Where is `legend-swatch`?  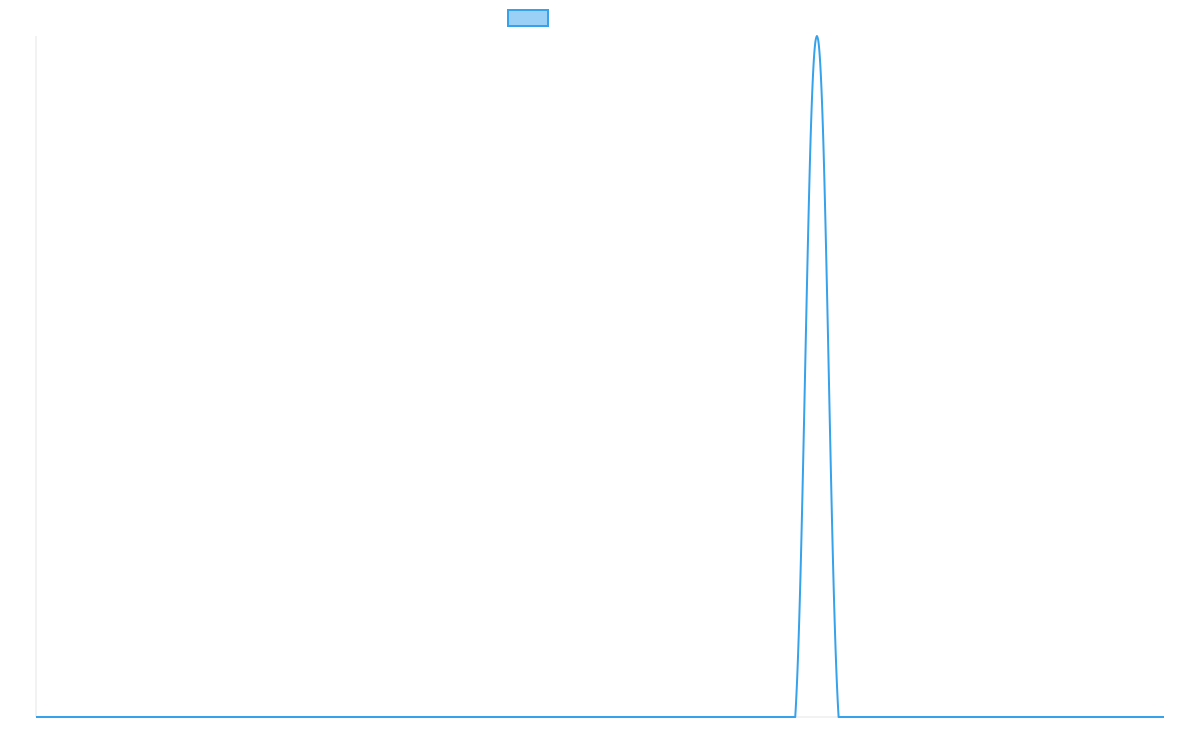 legend-swatch is located at coordinates (528, 18).